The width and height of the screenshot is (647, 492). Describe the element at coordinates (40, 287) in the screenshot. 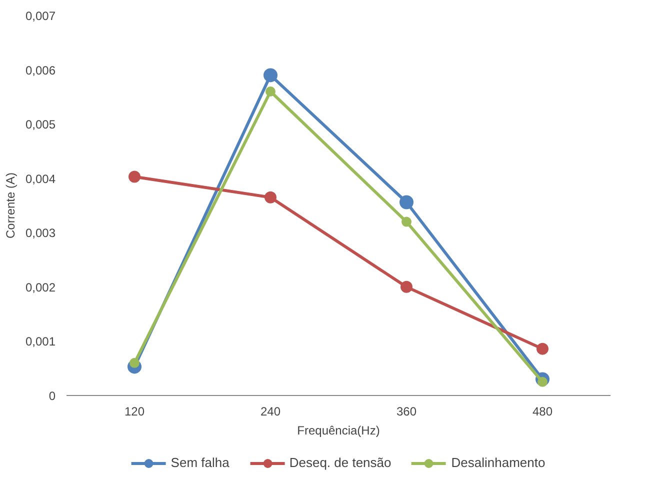

I see `y-tick-label: 0,002` at that location.